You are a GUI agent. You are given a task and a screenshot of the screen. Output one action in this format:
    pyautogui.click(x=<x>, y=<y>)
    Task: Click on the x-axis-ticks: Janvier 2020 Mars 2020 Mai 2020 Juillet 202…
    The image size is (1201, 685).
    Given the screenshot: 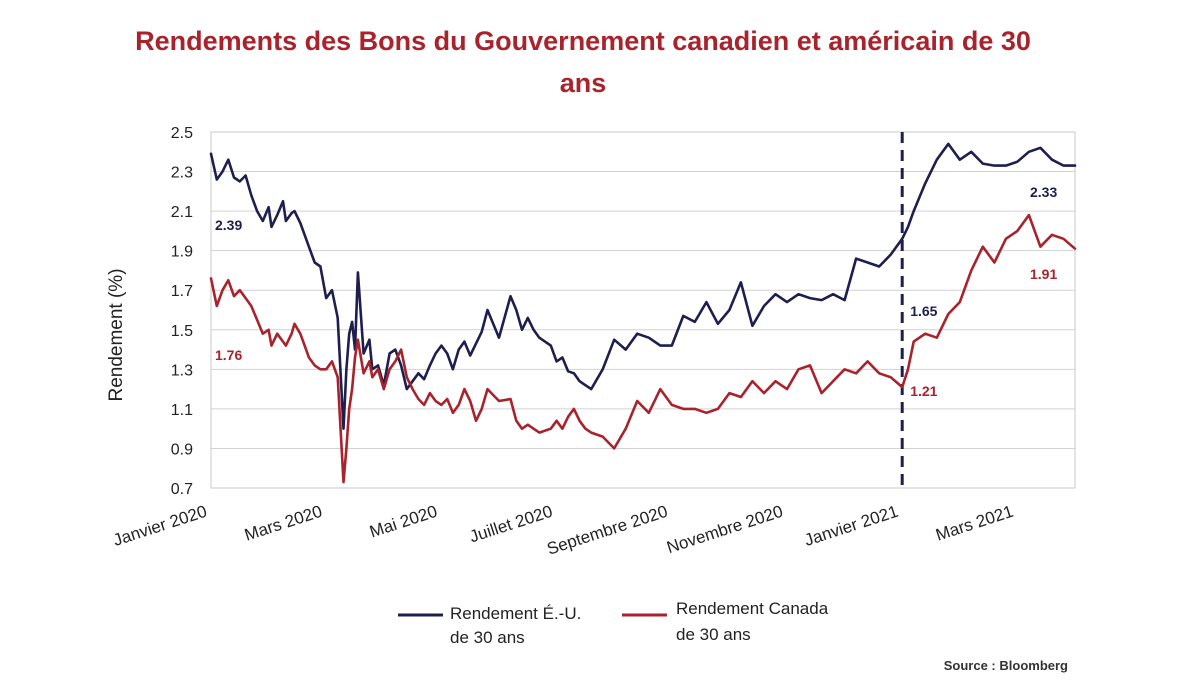 What is the action you would take?
    pyautogui.click(x=563, y=530)
    